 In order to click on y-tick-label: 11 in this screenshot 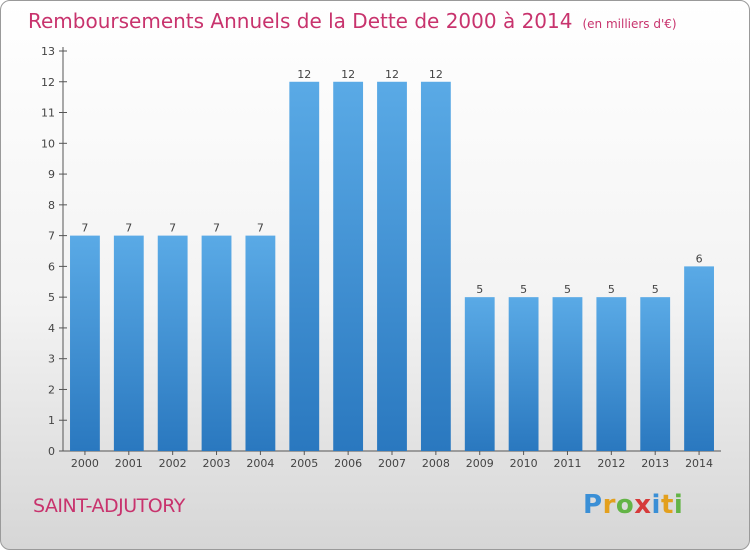, I will do `click(48, 113)`.